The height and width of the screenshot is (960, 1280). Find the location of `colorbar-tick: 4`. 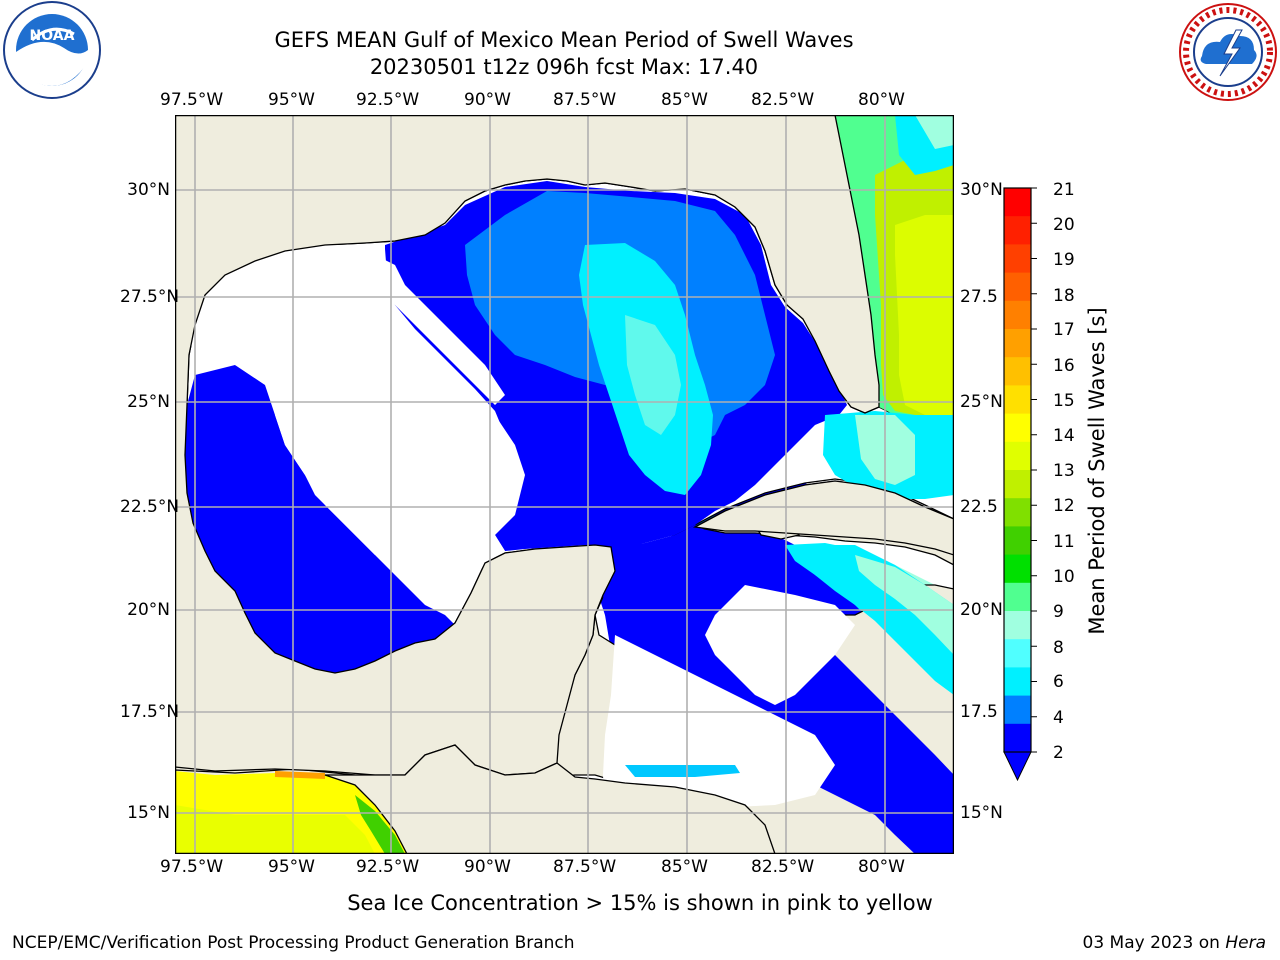

colorbar-tick: 4 is located at coordinates (1058, 718).